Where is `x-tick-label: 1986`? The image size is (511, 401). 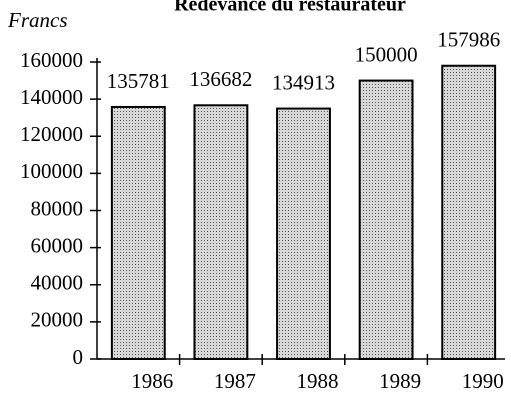
x-tick-label: 1986 is located at coordinates (152, 381).